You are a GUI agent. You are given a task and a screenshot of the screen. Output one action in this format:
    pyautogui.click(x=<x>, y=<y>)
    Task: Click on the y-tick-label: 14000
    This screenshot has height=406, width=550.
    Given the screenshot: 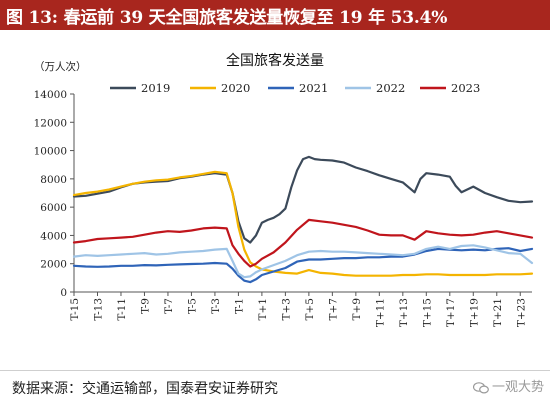 What is the action you would take?
    pyautogui.click(x=50, y=95)
    